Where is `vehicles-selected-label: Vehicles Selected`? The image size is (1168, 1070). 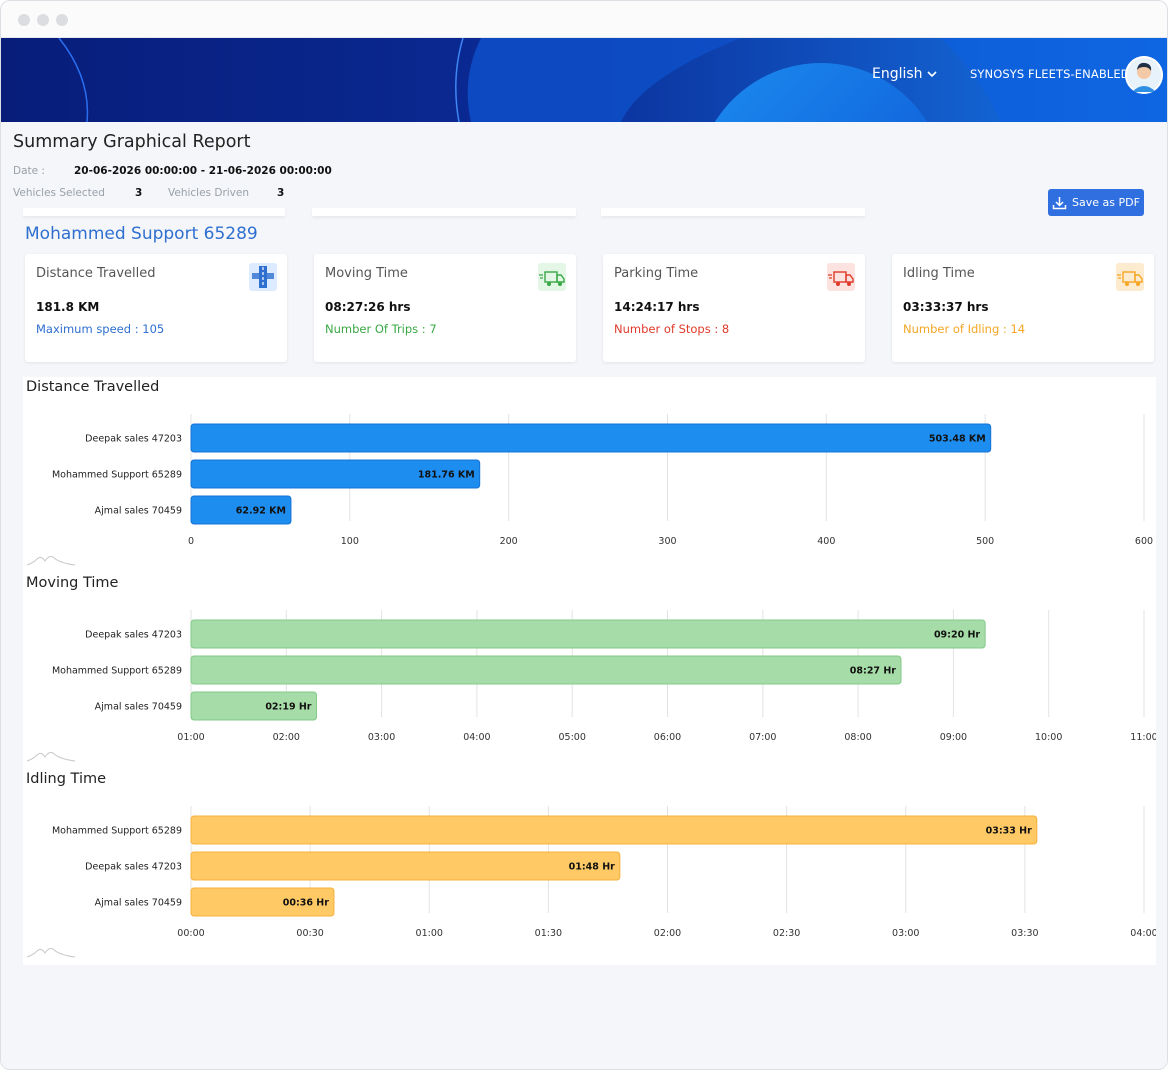 vehicles-selected-label: Vehicles Selected is located at coordinates (59, 193).